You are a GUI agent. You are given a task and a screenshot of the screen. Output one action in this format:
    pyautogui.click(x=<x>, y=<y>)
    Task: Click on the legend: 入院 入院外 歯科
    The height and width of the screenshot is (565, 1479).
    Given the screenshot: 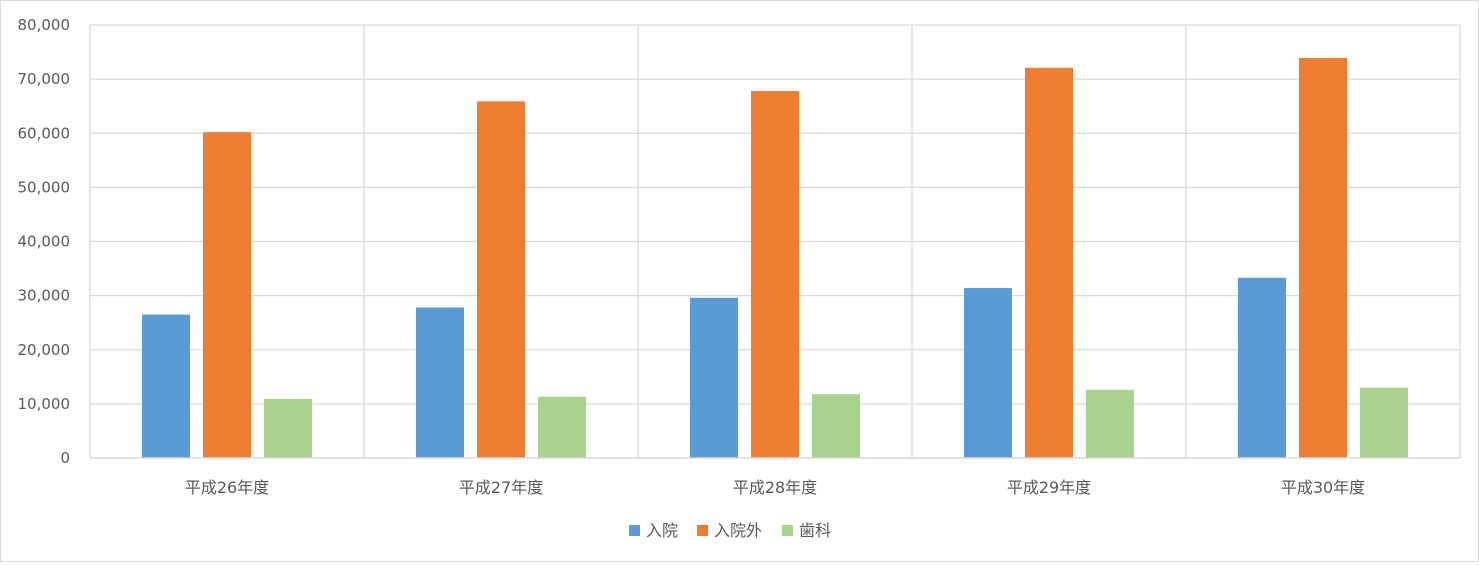 What is the action you would take?
    pyautogui.click(x=730, y=530)
    